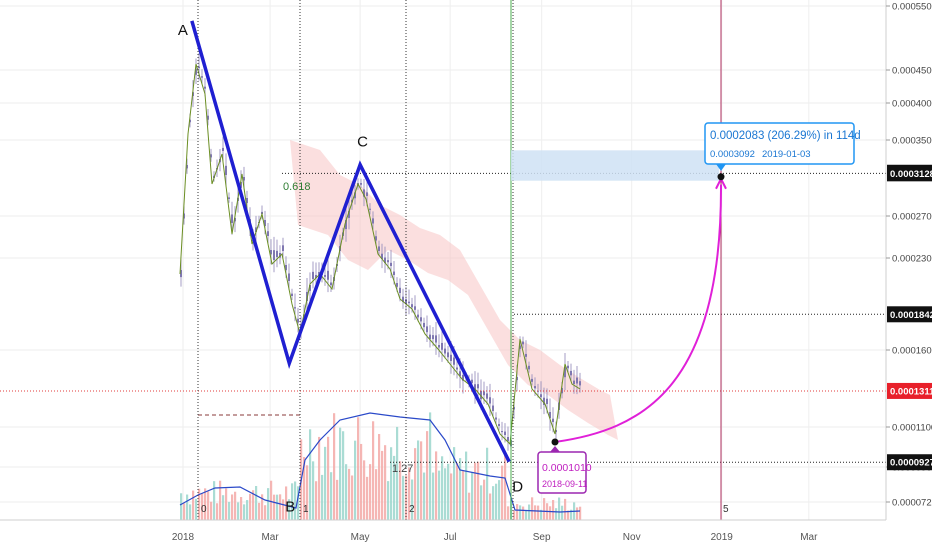 The height and width of the screenshot is (550, 932). I want to click on pattern-label-d: D, so click(517, 487).